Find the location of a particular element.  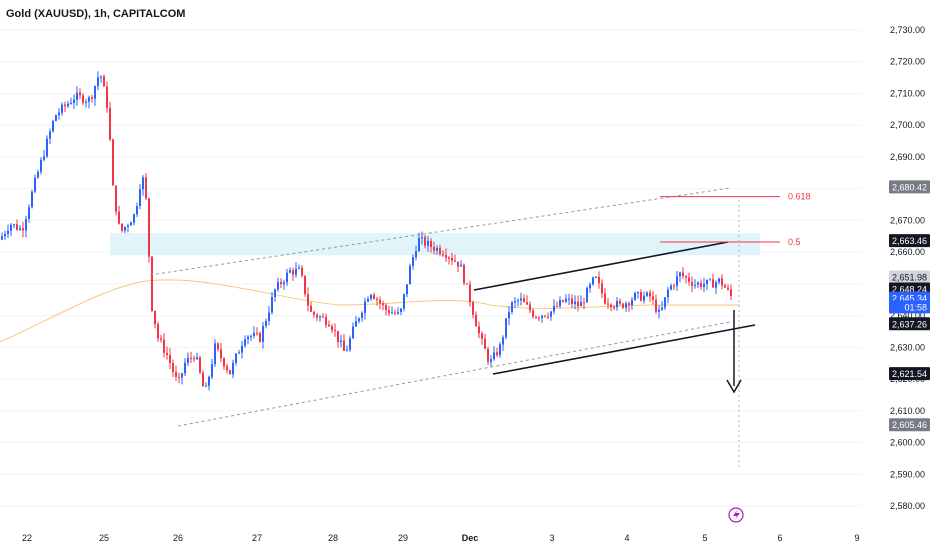

x-tick-label: 5 is located at coordinates (704, 538).